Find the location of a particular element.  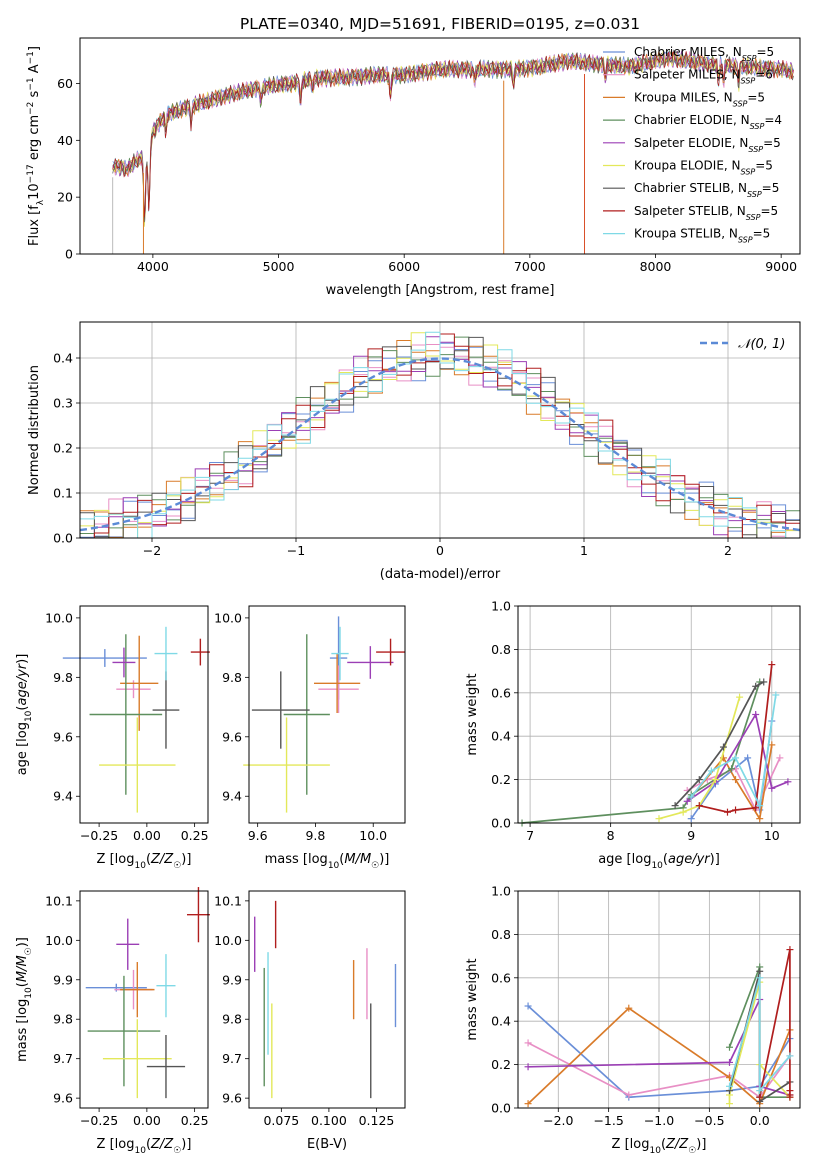

x-tick-label: 8000 is located at coordinates (656, 266).